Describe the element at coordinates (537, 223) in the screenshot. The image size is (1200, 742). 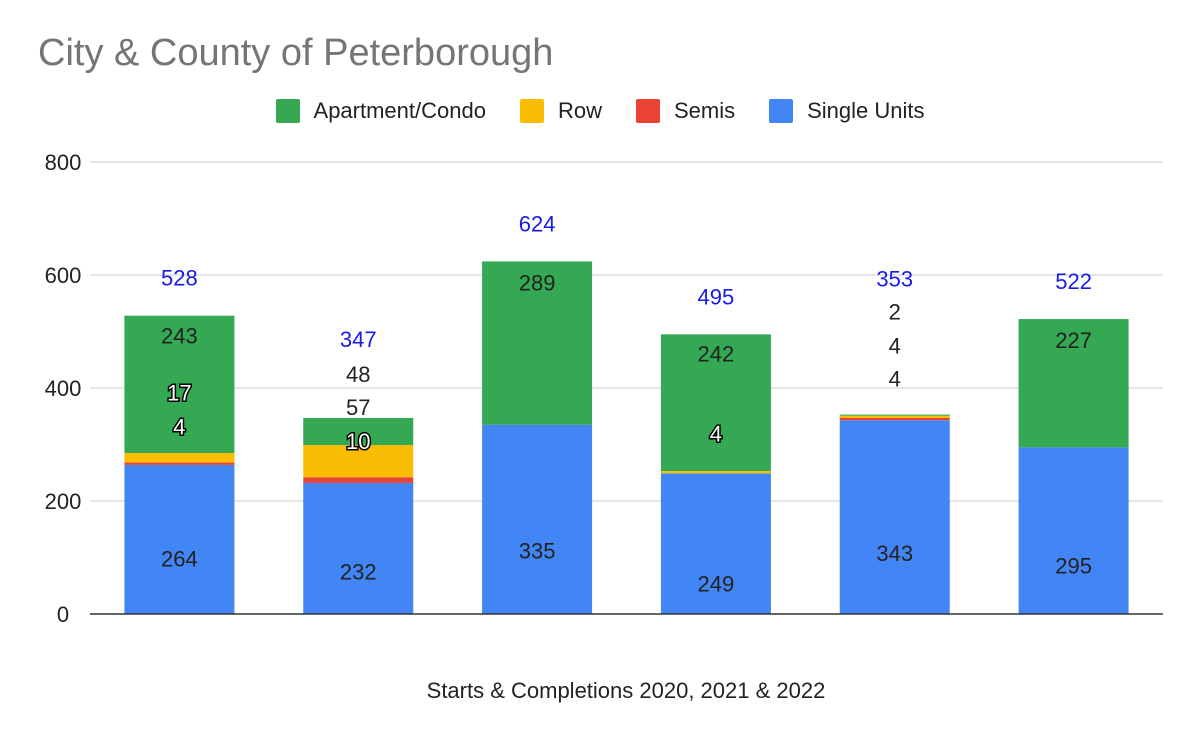
I see `total-label: 624` at that location.